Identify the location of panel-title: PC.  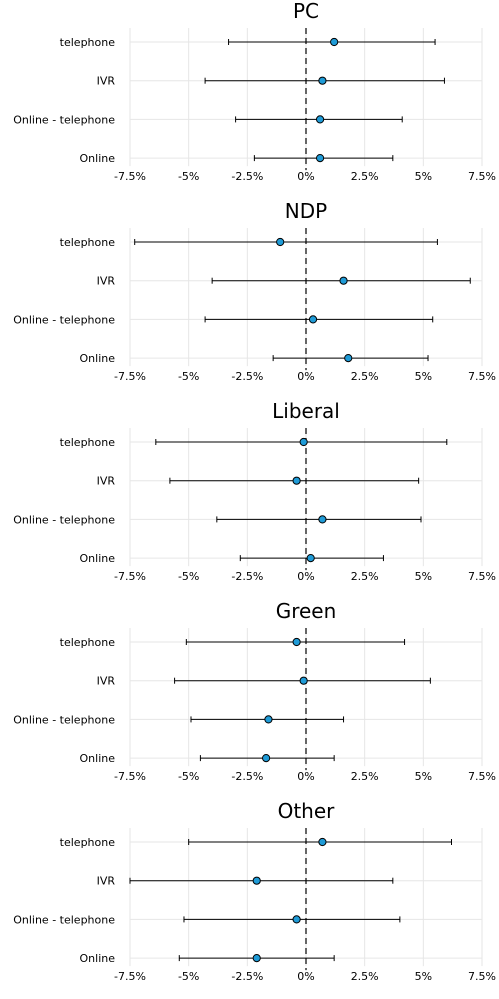
(306, 11).